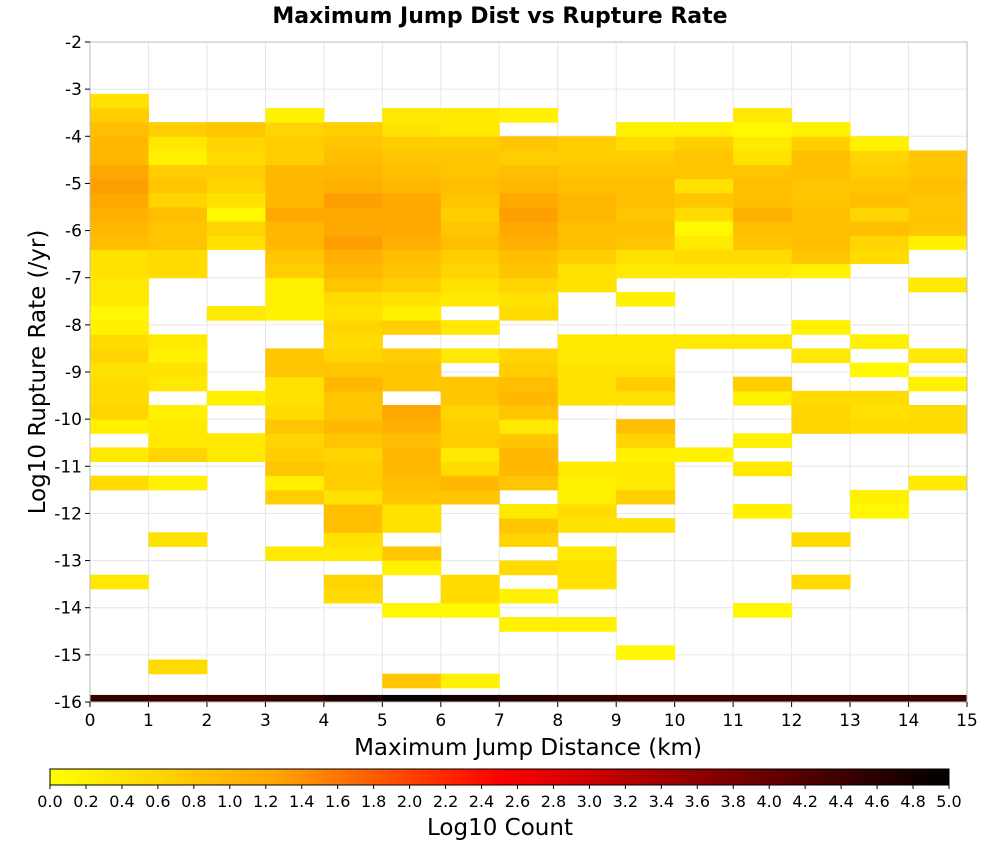 This screenshot has width=1000, height=850. Describe the element at coordinates (499, 16) in the screenshot. I see `chart-title: Maximum Jump Dist vs Rupture Rate` at that location.